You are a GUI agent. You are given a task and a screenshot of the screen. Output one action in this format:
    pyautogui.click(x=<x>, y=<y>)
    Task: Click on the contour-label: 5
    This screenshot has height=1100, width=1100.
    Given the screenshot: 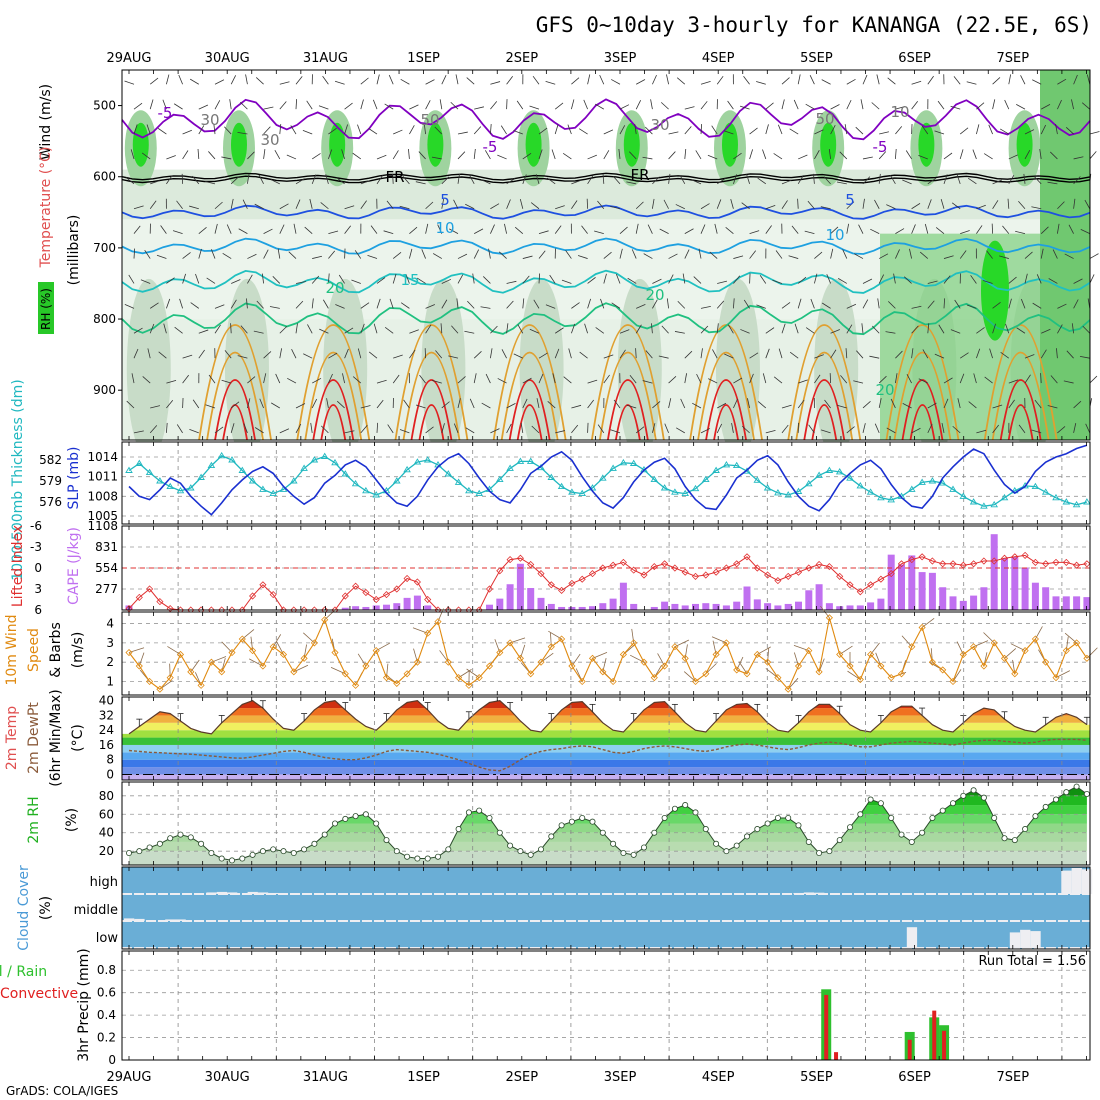 What is the action you would take?
    pyautogui.click(x=850, y=200)
    